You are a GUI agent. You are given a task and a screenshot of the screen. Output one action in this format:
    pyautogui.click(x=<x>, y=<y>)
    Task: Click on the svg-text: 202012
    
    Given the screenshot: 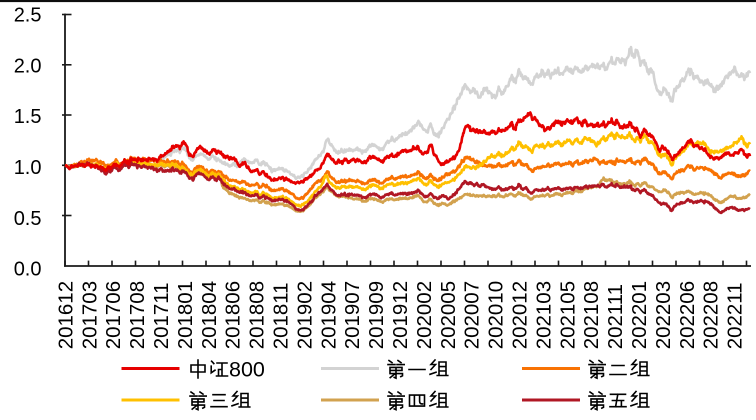 What is the action you would take?
    pyautogui.click(x=520, y=315)
    